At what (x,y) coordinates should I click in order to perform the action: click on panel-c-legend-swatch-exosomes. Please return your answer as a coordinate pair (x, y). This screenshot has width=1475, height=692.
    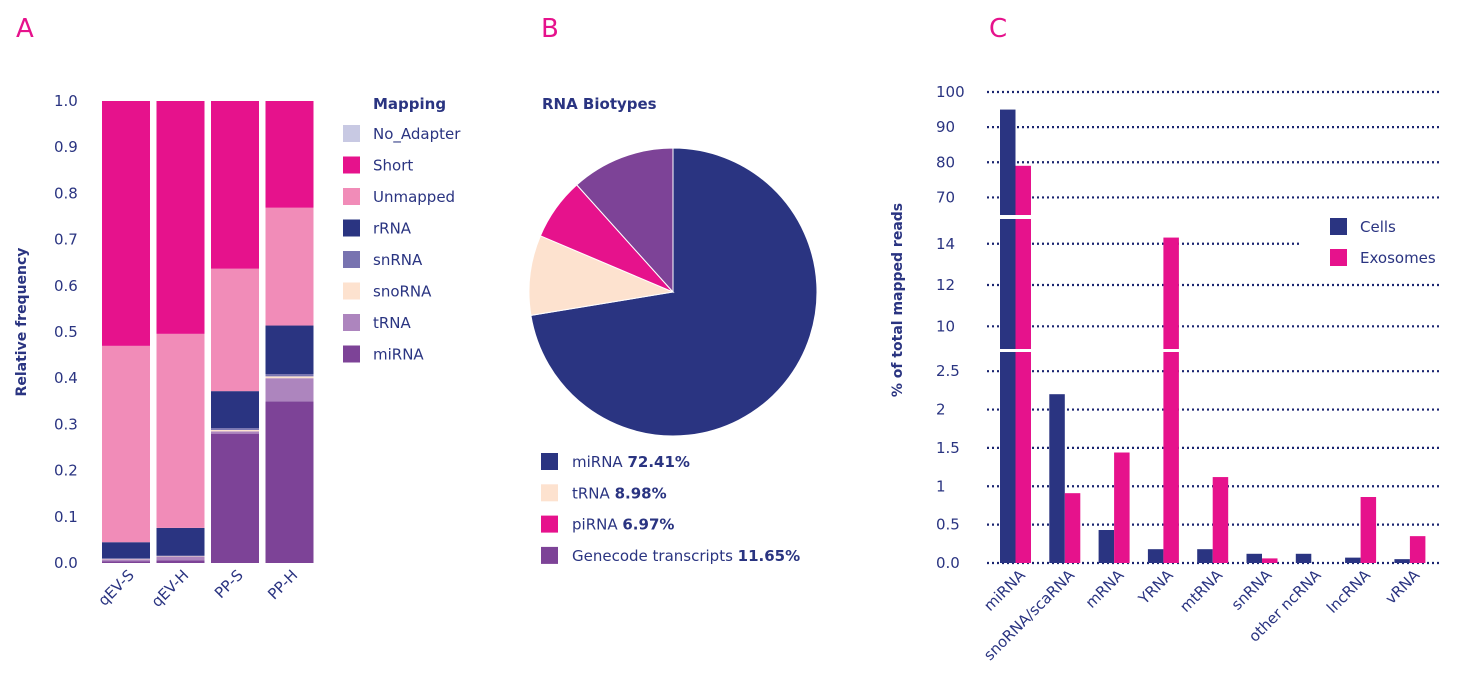
    Looking at the image, I should click on (1338, 257).